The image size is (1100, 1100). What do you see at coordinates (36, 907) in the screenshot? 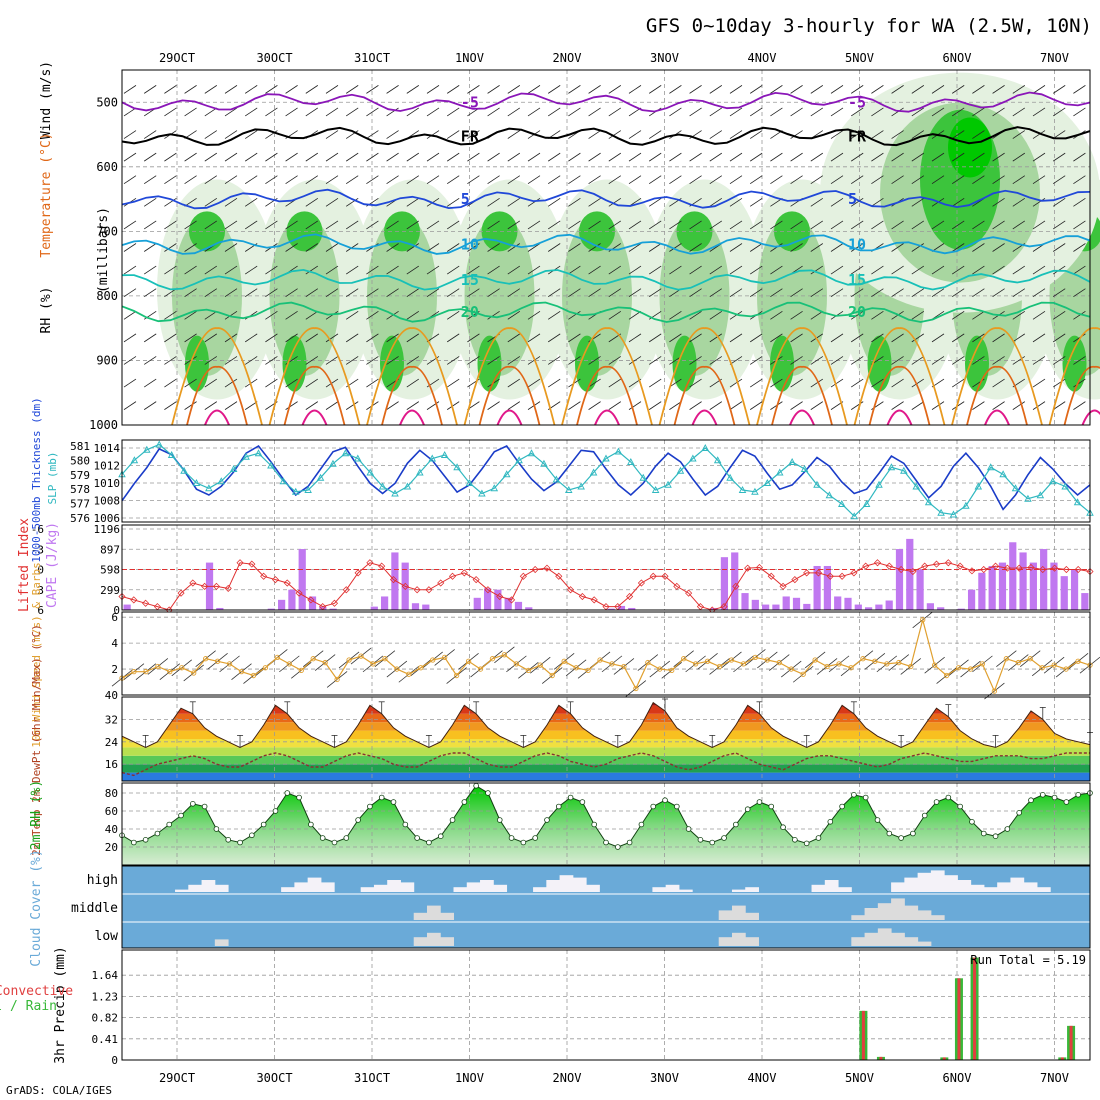
I see `cloud-ylabel: Cloud Cover (%)` at bounding box center [36, 907].